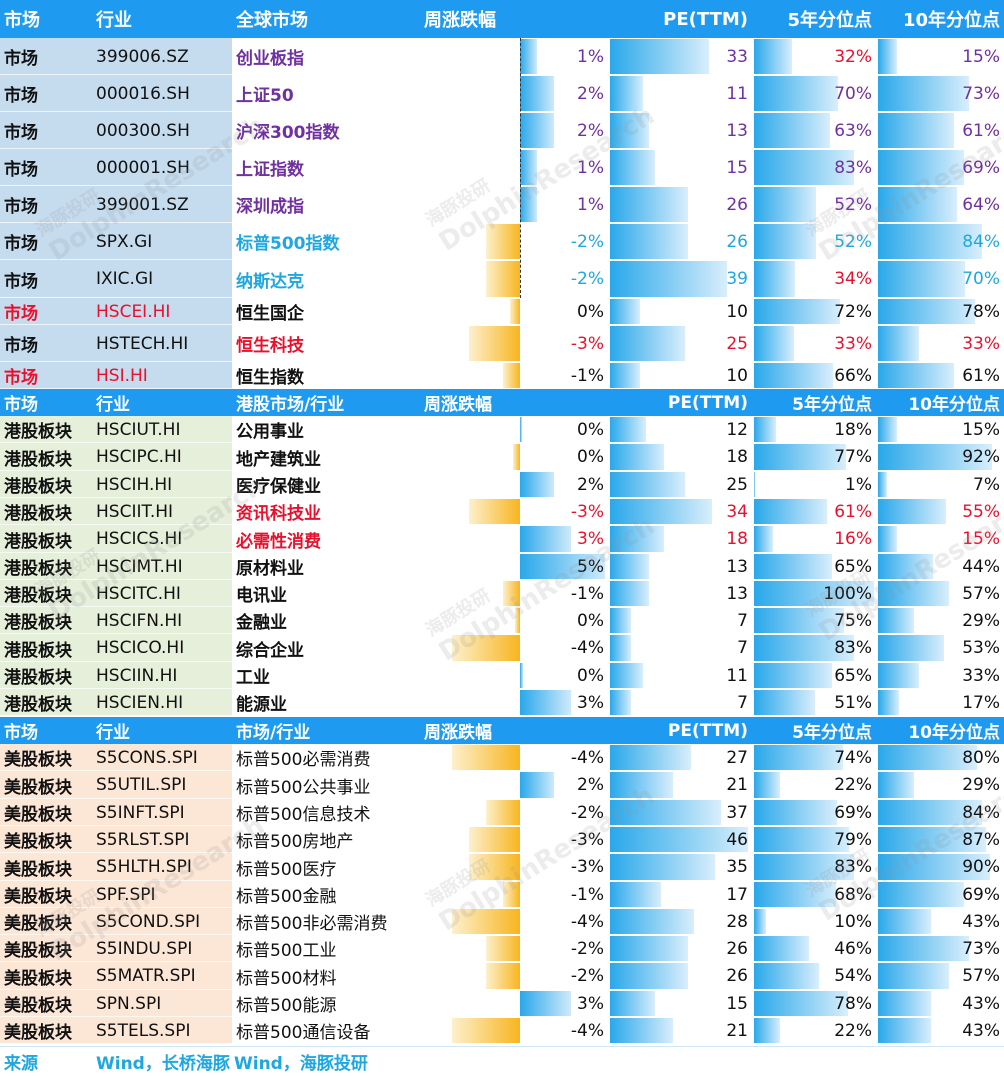 The width and height of the screenshot is (1004, 1076). I want to click on name-cell: 深圳成指, so click(270, 207).